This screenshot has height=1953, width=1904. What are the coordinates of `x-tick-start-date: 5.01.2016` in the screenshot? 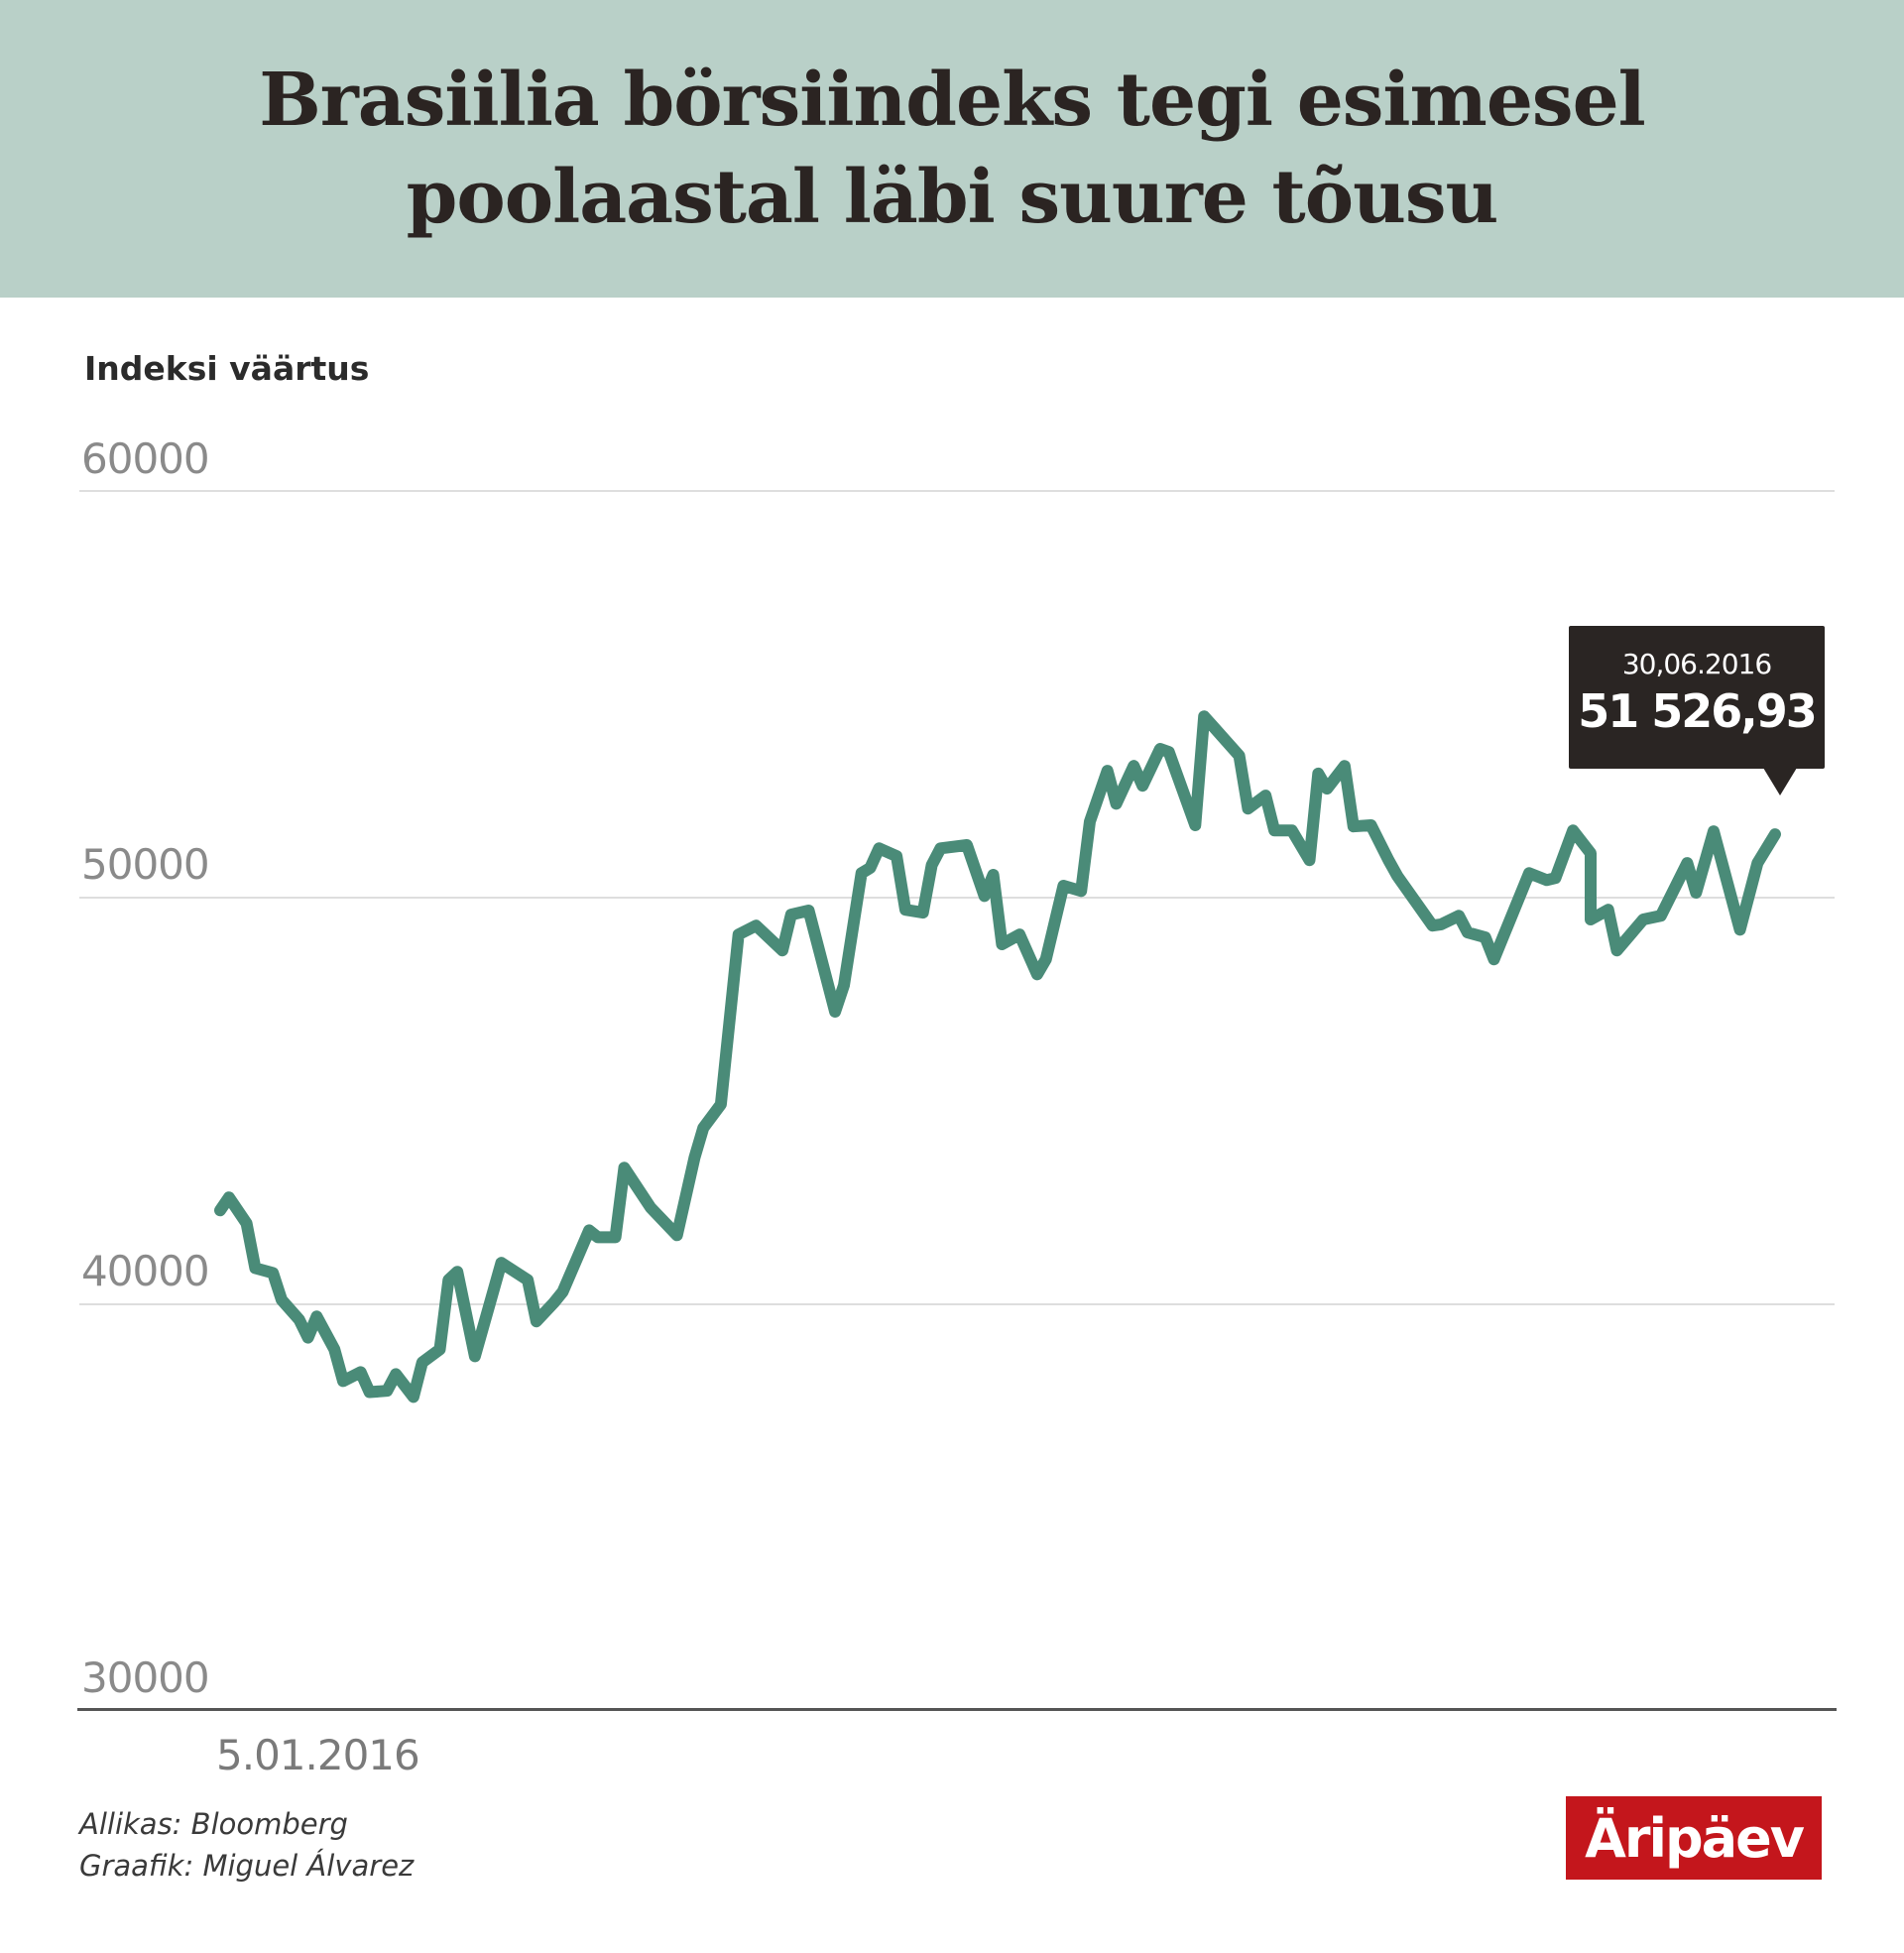 It's located at (318, 1755).